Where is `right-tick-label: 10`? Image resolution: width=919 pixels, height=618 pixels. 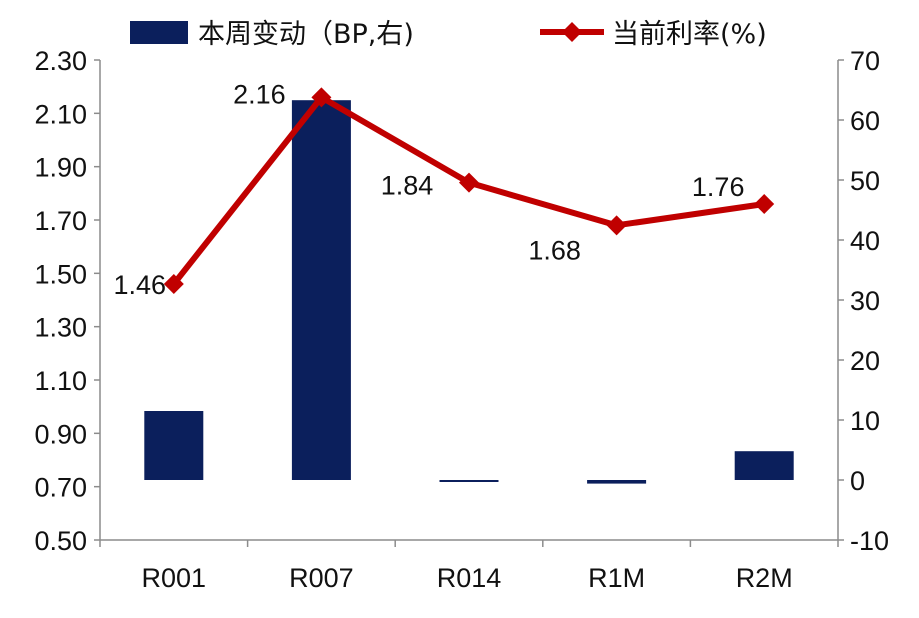
right-tick-label: 10 is located at coordinates (865, 421).